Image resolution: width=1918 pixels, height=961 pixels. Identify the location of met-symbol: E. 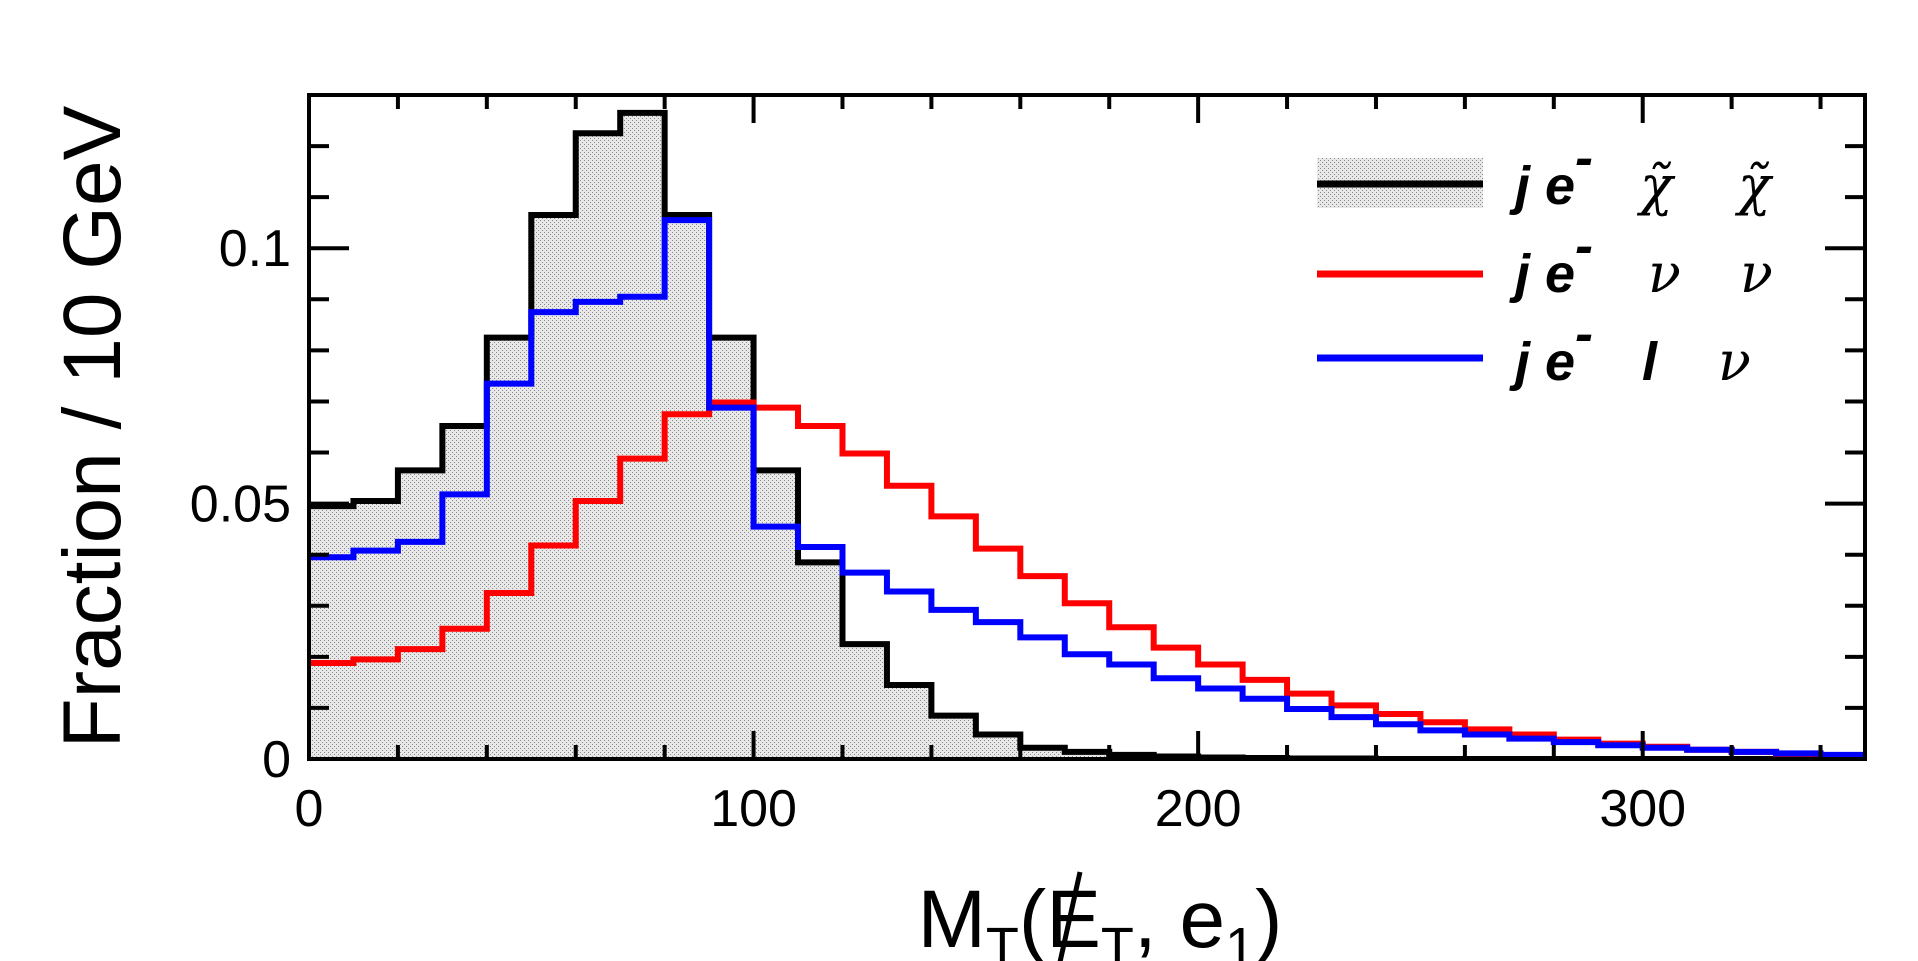
(1073, 917).